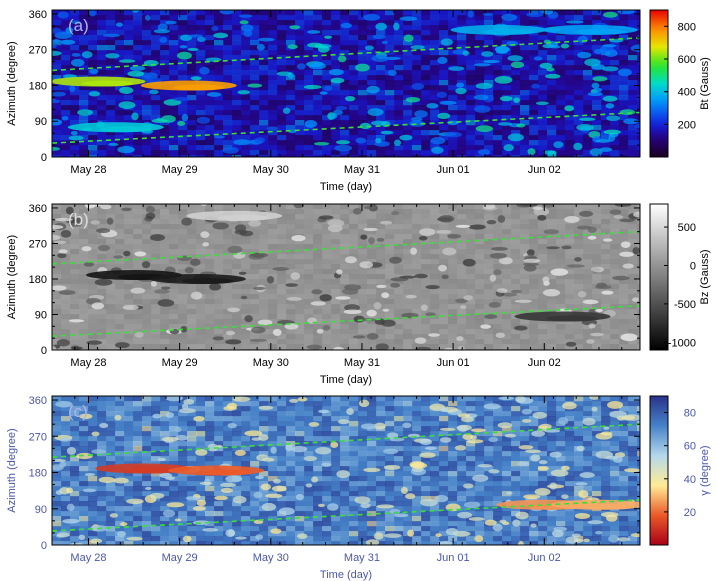 Image resolution: width=717 pixels, height=581 pixels. What do you see at coordinates (687, 93) in the screenshot?
I see `colorbar-tick-label: 400` at bounding box center [687, 93].